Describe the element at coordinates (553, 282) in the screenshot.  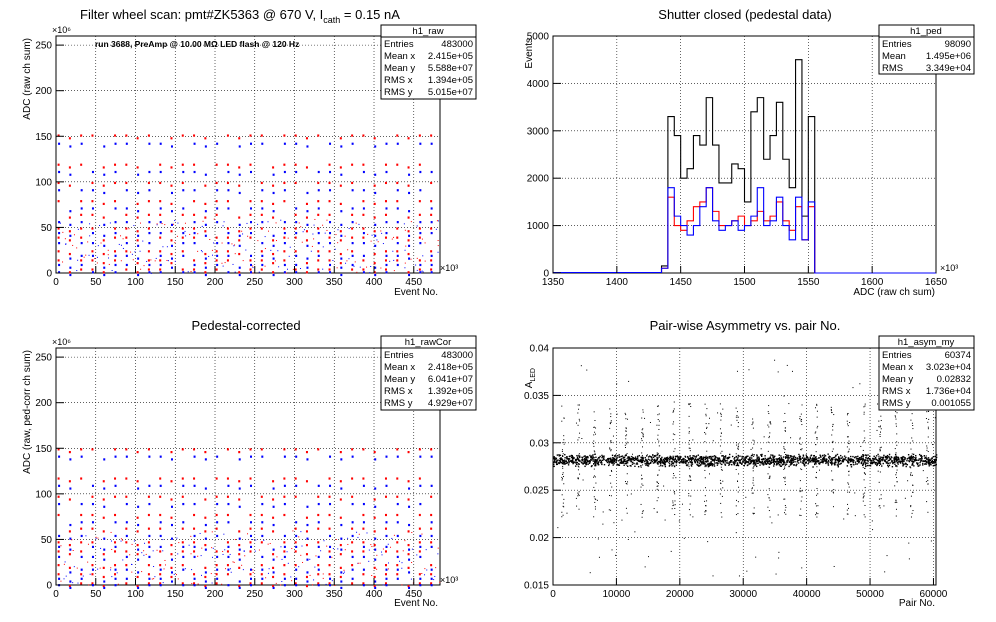
I see `x-tick-label: 1350` at that location.